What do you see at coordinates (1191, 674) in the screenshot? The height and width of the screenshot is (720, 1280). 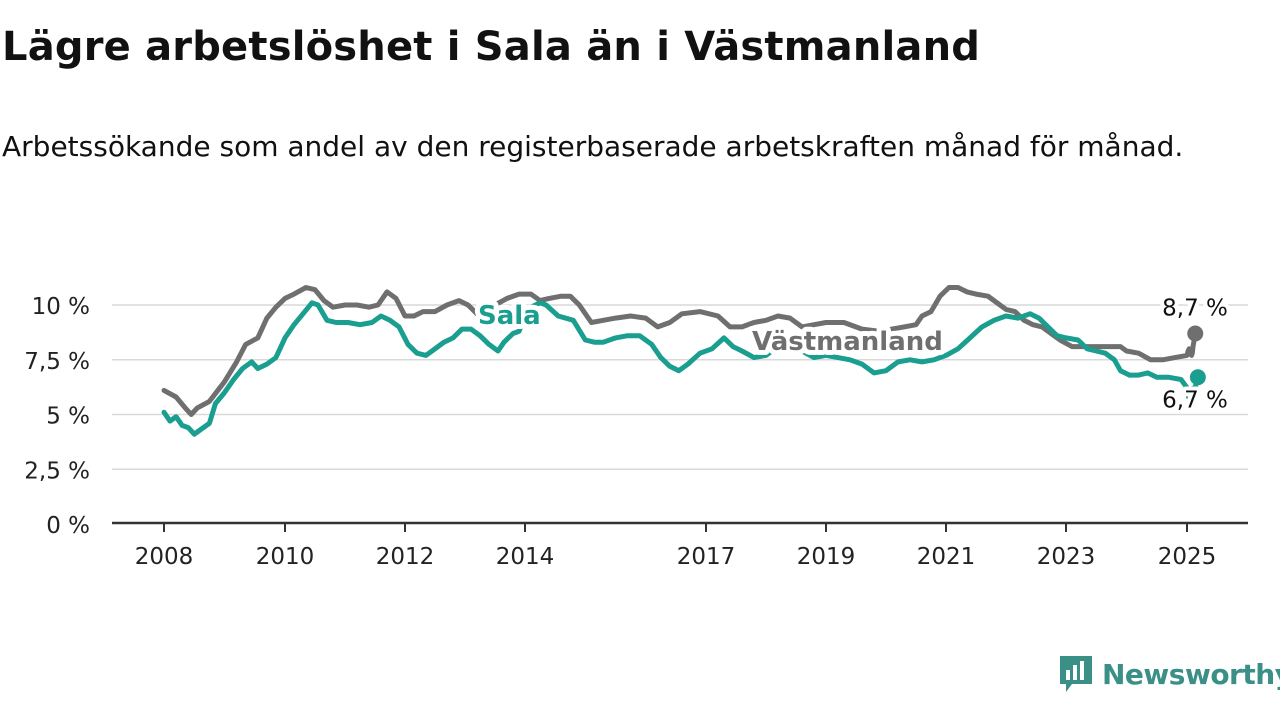 I see `brand-name: Newsworthy` at bounding box center [1191, 674].